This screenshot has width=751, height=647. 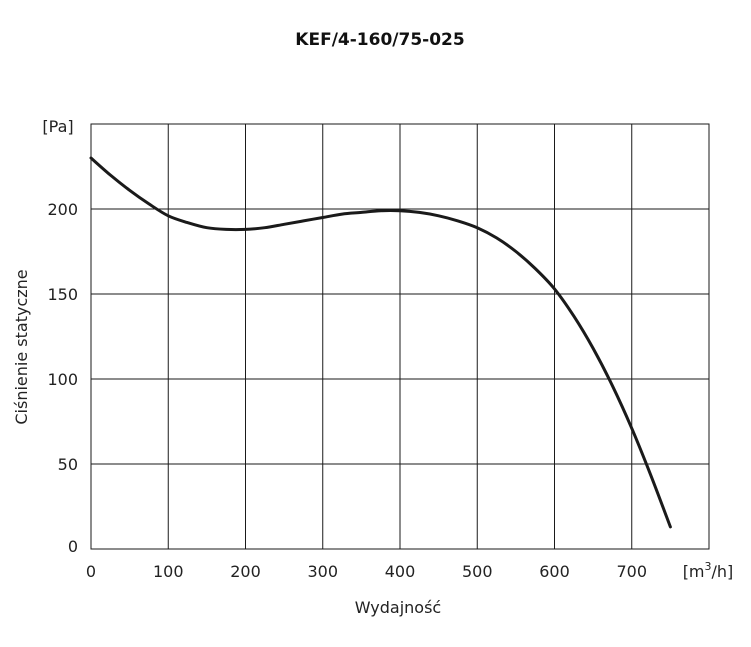 I want to click on y-tick-label: 150, so click(x=62, y=294).